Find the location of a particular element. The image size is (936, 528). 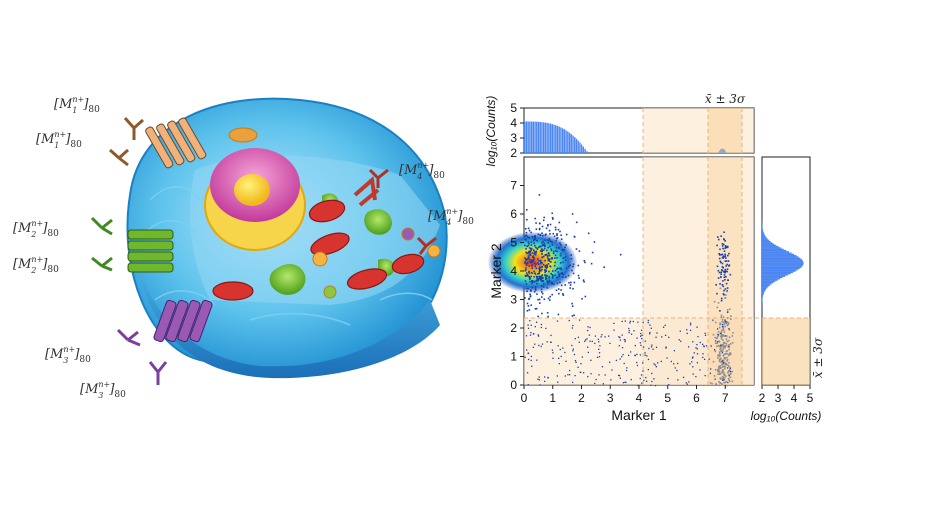

y-tick-label: 3 is located at coordinates (513, 300).